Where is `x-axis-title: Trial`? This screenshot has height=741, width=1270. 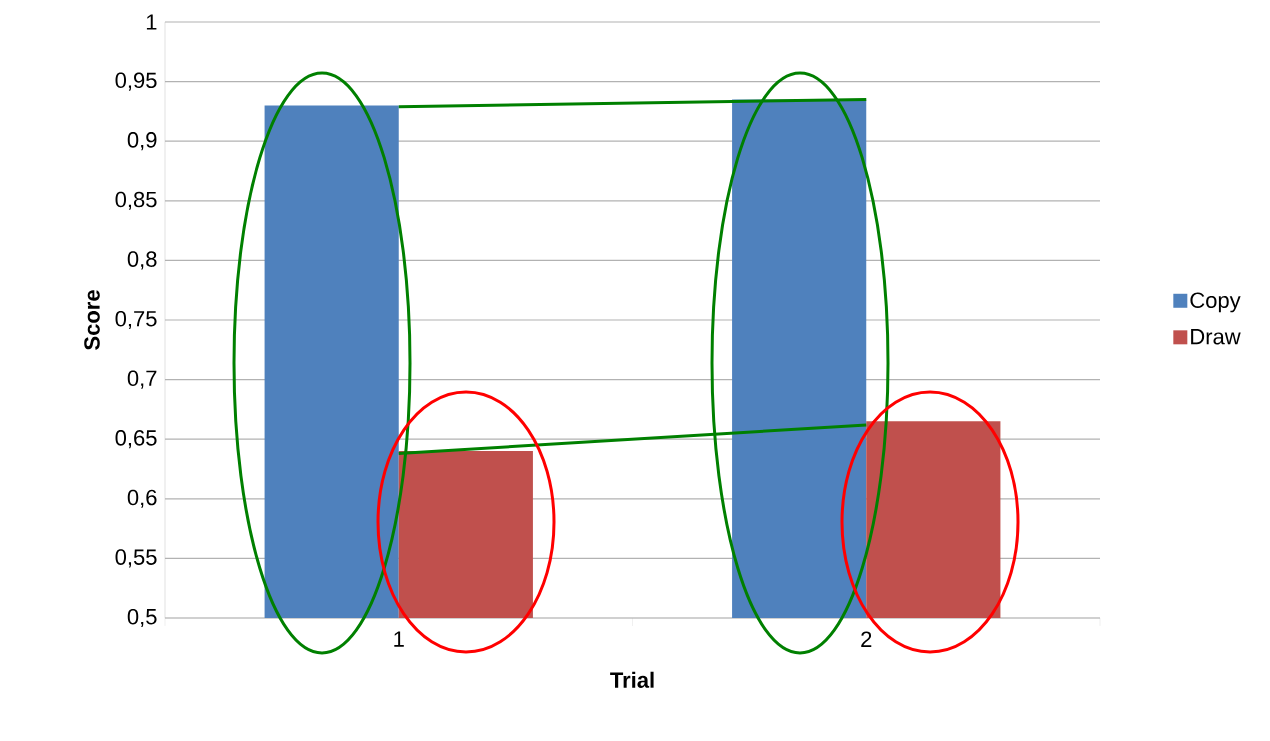 x-axis-title: Trial is located at coordinates (632, 679).